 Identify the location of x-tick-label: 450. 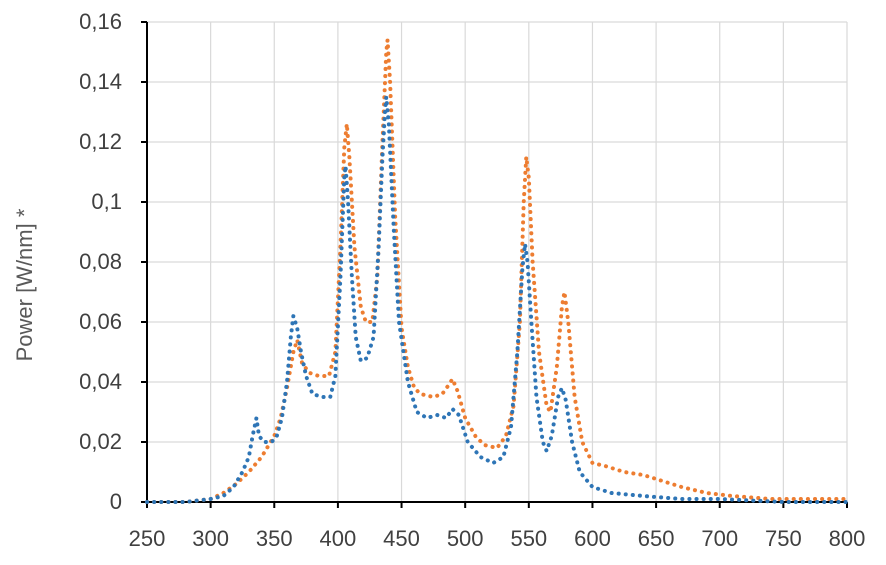
(401, 538).